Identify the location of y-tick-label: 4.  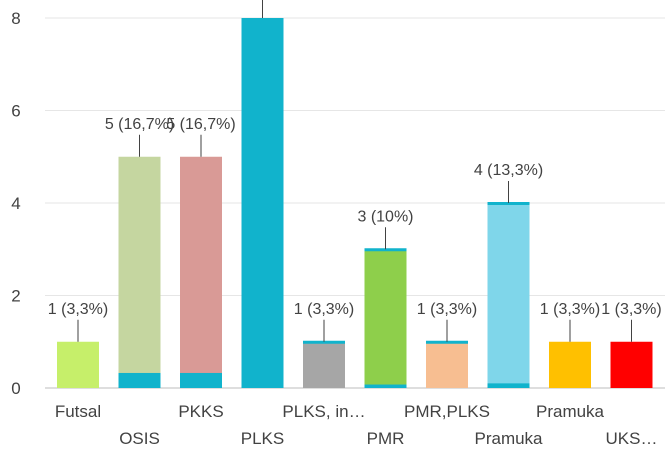
(15, 203).